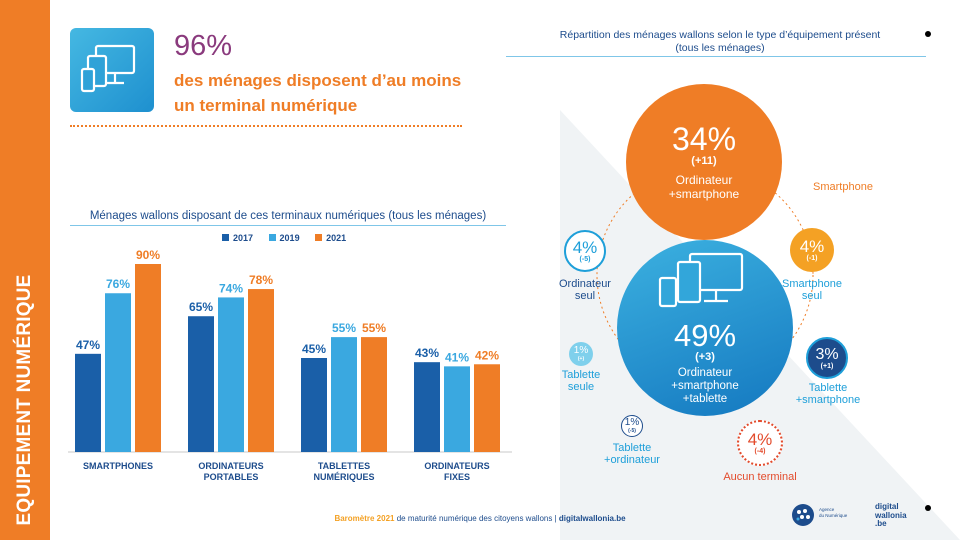  Describe the element at coordinates (581, 387) in the screenshot. I see `label-line2: seule` at that location.